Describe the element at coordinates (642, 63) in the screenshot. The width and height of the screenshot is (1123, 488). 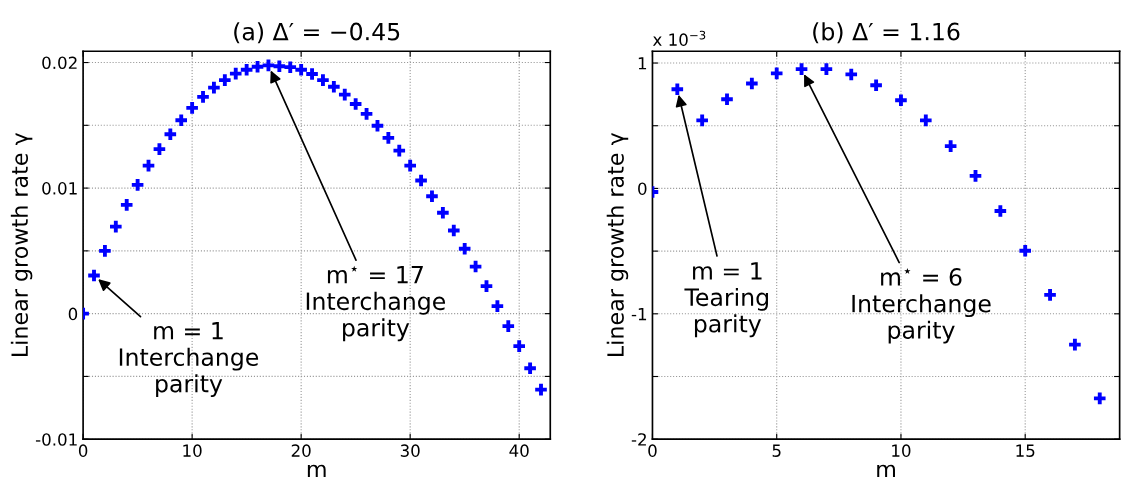
I see `y-tick-label: 1` at that location.